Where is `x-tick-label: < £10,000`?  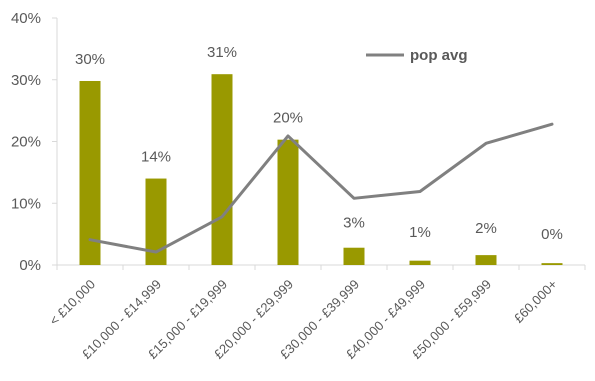 x-tick-label: < £10,000 is located at coordinates (72, 303).